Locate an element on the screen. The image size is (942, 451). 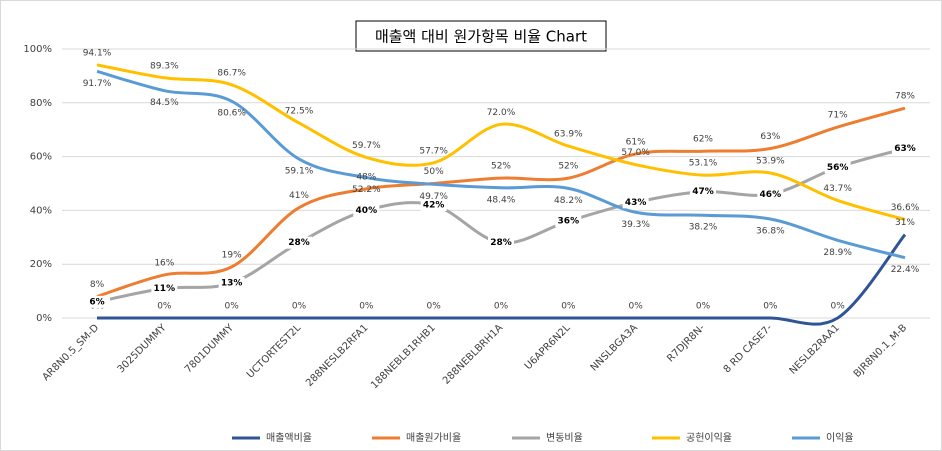
value-label: 48.4% is located at coordinates (501, 200).